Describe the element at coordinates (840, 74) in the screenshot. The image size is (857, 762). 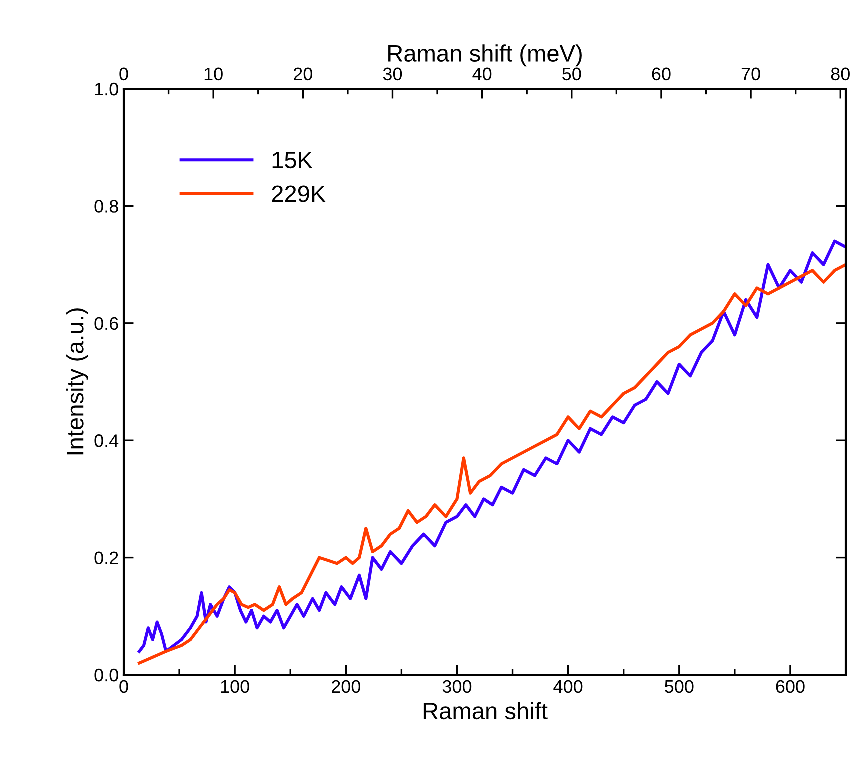
I see `x2-tick-label: 80` at that location.